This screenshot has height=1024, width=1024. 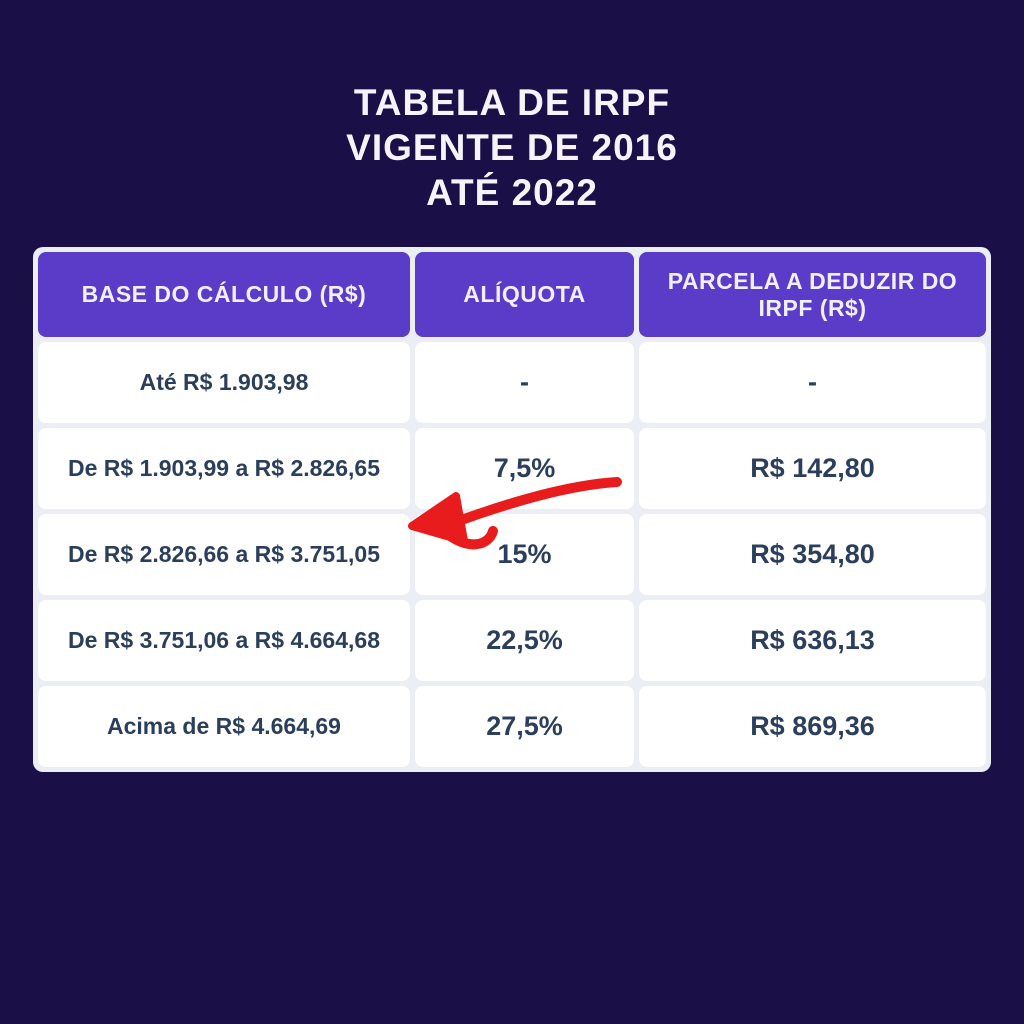 What do you see at coordinates (224, 640) in the screenshot?
I see `table-cell-base: De R$ 3.751,06 a R$ 4.664,68` at bounding box center [224, 640].